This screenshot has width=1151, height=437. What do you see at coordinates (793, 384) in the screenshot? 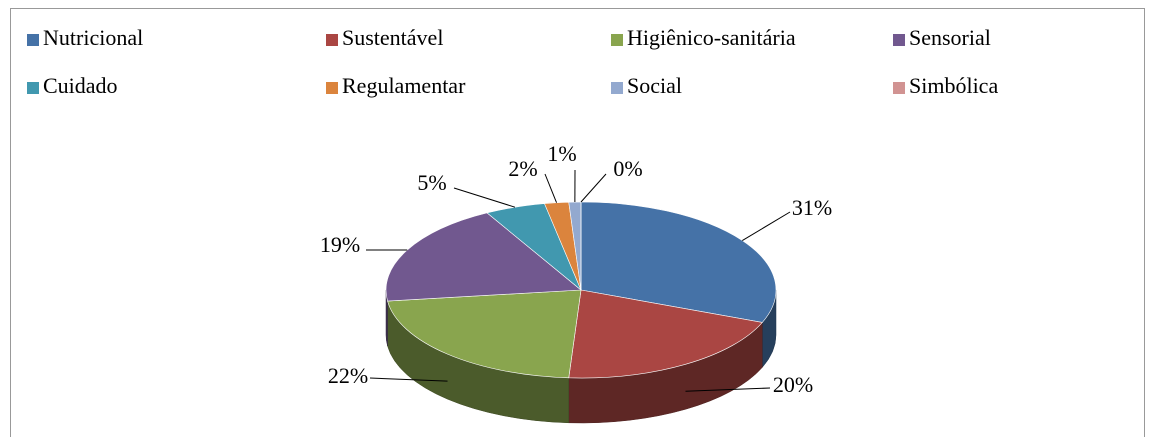
I see `data-label: 20%` at bounding box center [793, 384].